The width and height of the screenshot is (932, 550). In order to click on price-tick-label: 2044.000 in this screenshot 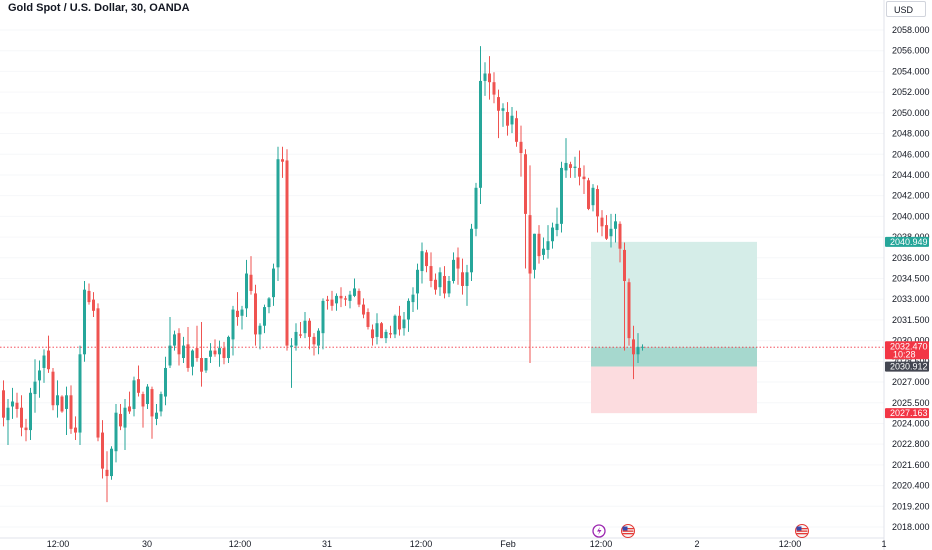, I will do `click(911, 175)`.